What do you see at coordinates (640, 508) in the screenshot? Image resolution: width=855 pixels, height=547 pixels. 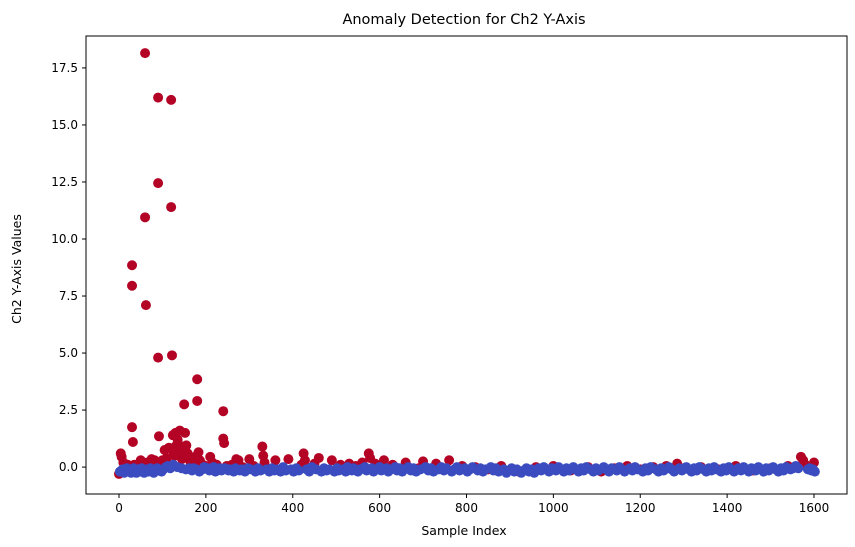 I see `x-tick-label: 1200` at bounding box center [640, 508].